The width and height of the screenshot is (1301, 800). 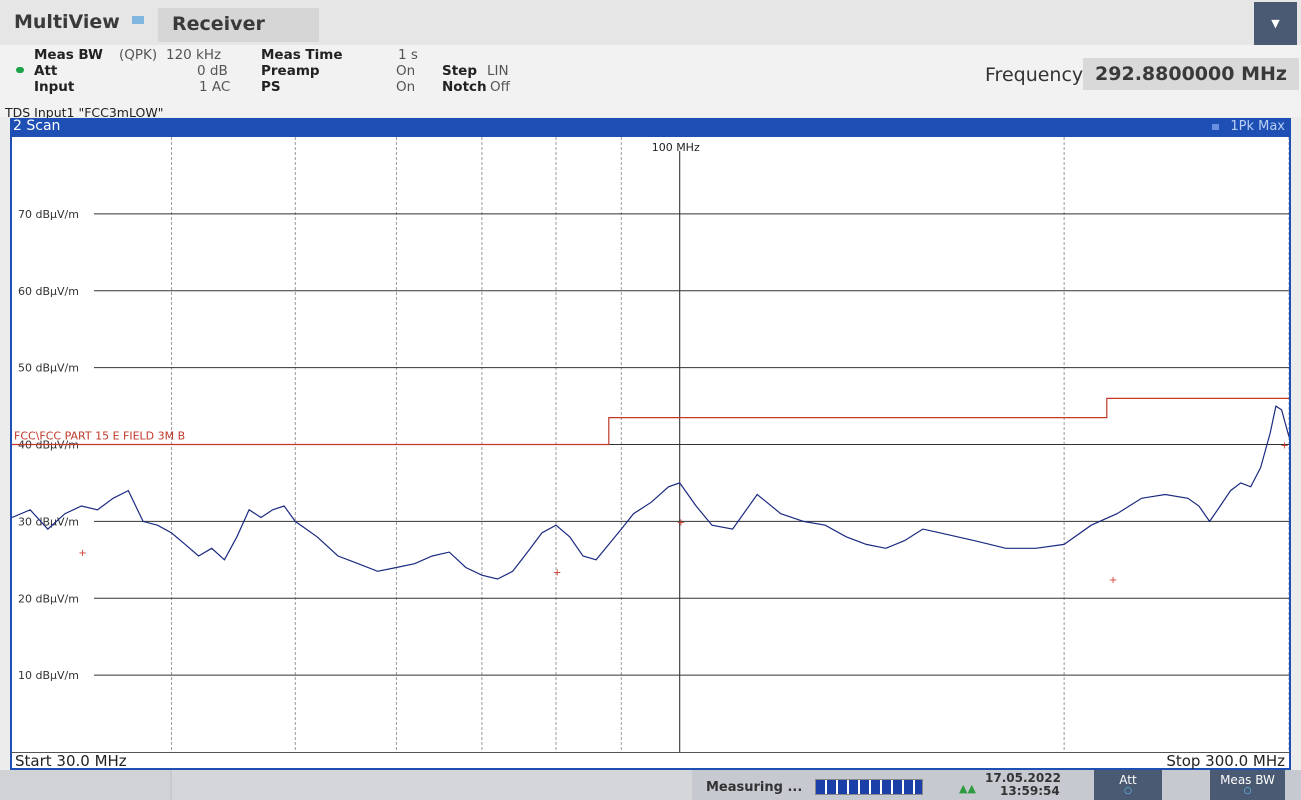 I want to click on y-tick-label: 70 dBµV/m, so click(x=48, y=214).